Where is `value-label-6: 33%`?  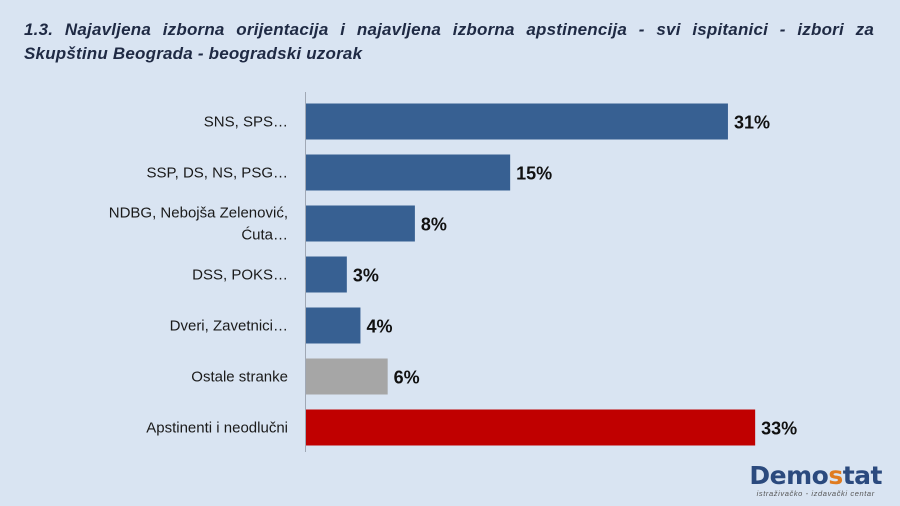 value-label-6: 33% is located at coordinates (779, 429).